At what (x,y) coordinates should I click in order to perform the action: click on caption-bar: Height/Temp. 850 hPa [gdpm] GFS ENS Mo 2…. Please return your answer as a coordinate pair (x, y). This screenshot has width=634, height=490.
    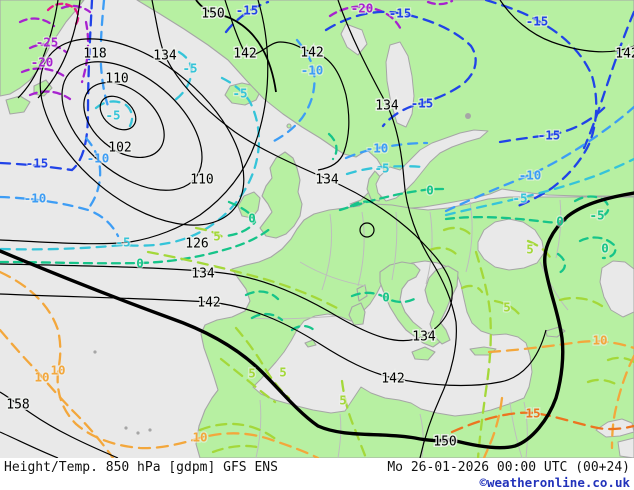
    Looking at the image, I should click on (317, 474).